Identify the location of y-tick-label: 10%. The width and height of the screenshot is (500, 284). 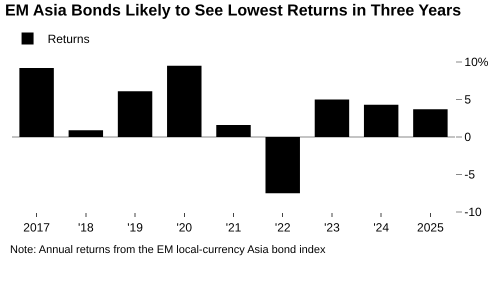
(476, 62).